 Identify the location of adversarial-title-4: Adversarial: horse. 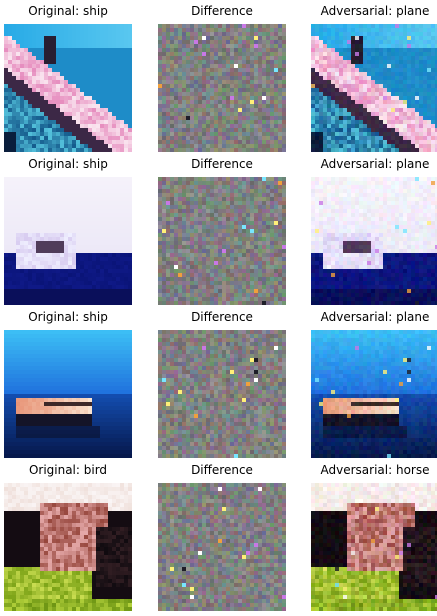
(364, 470).